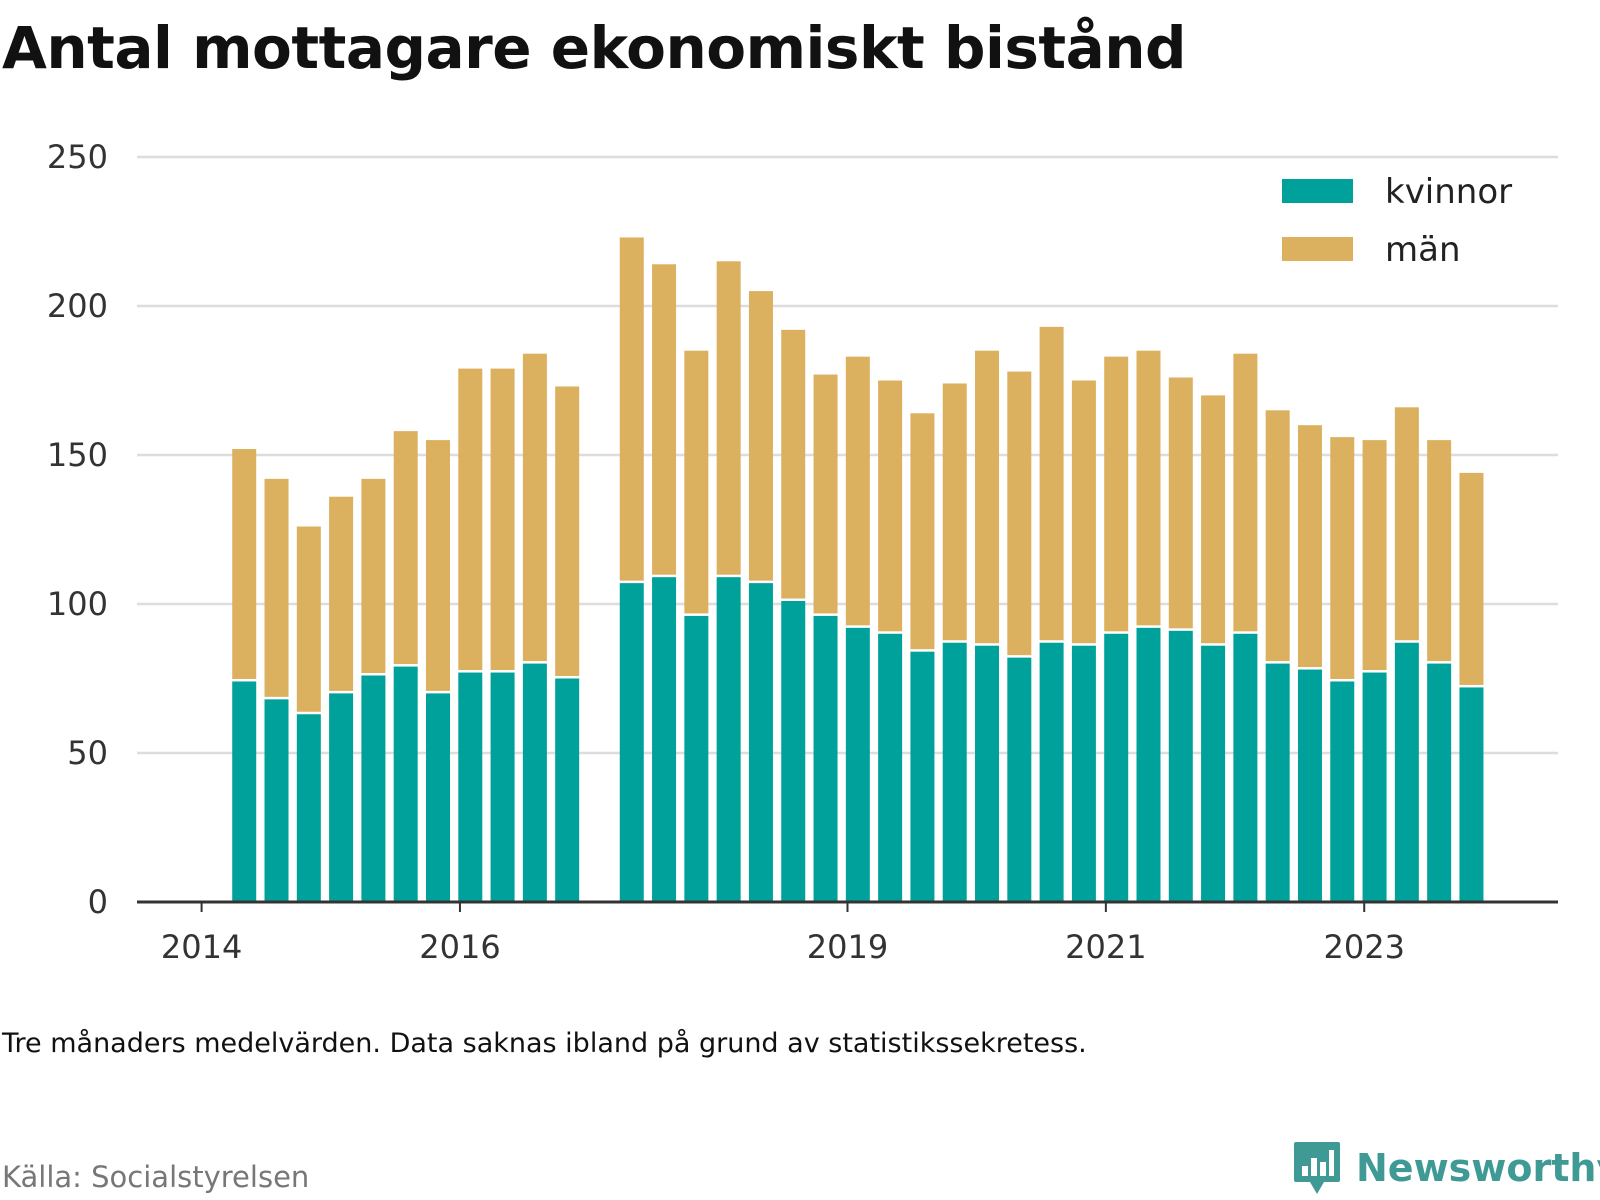  What do you see at coordinates (459, 947) in the screenshot?
I see `x-tick-label: 2016` at bounding box center [459, 947].